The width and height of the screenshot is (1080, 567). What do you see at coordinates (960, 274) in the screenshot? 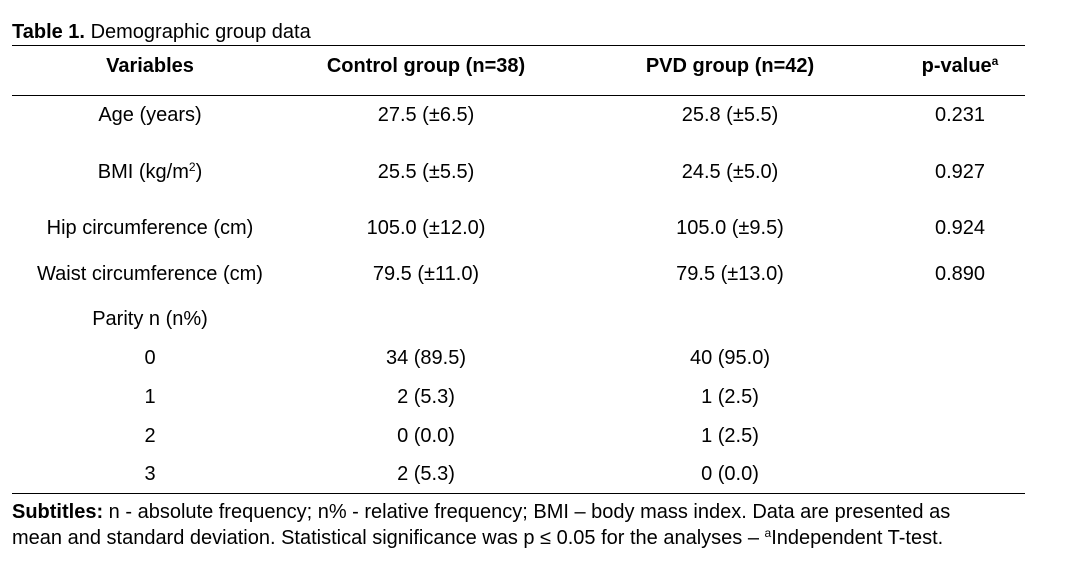
I see `row-p-value: 0.890` at bounding box center [960, 274].